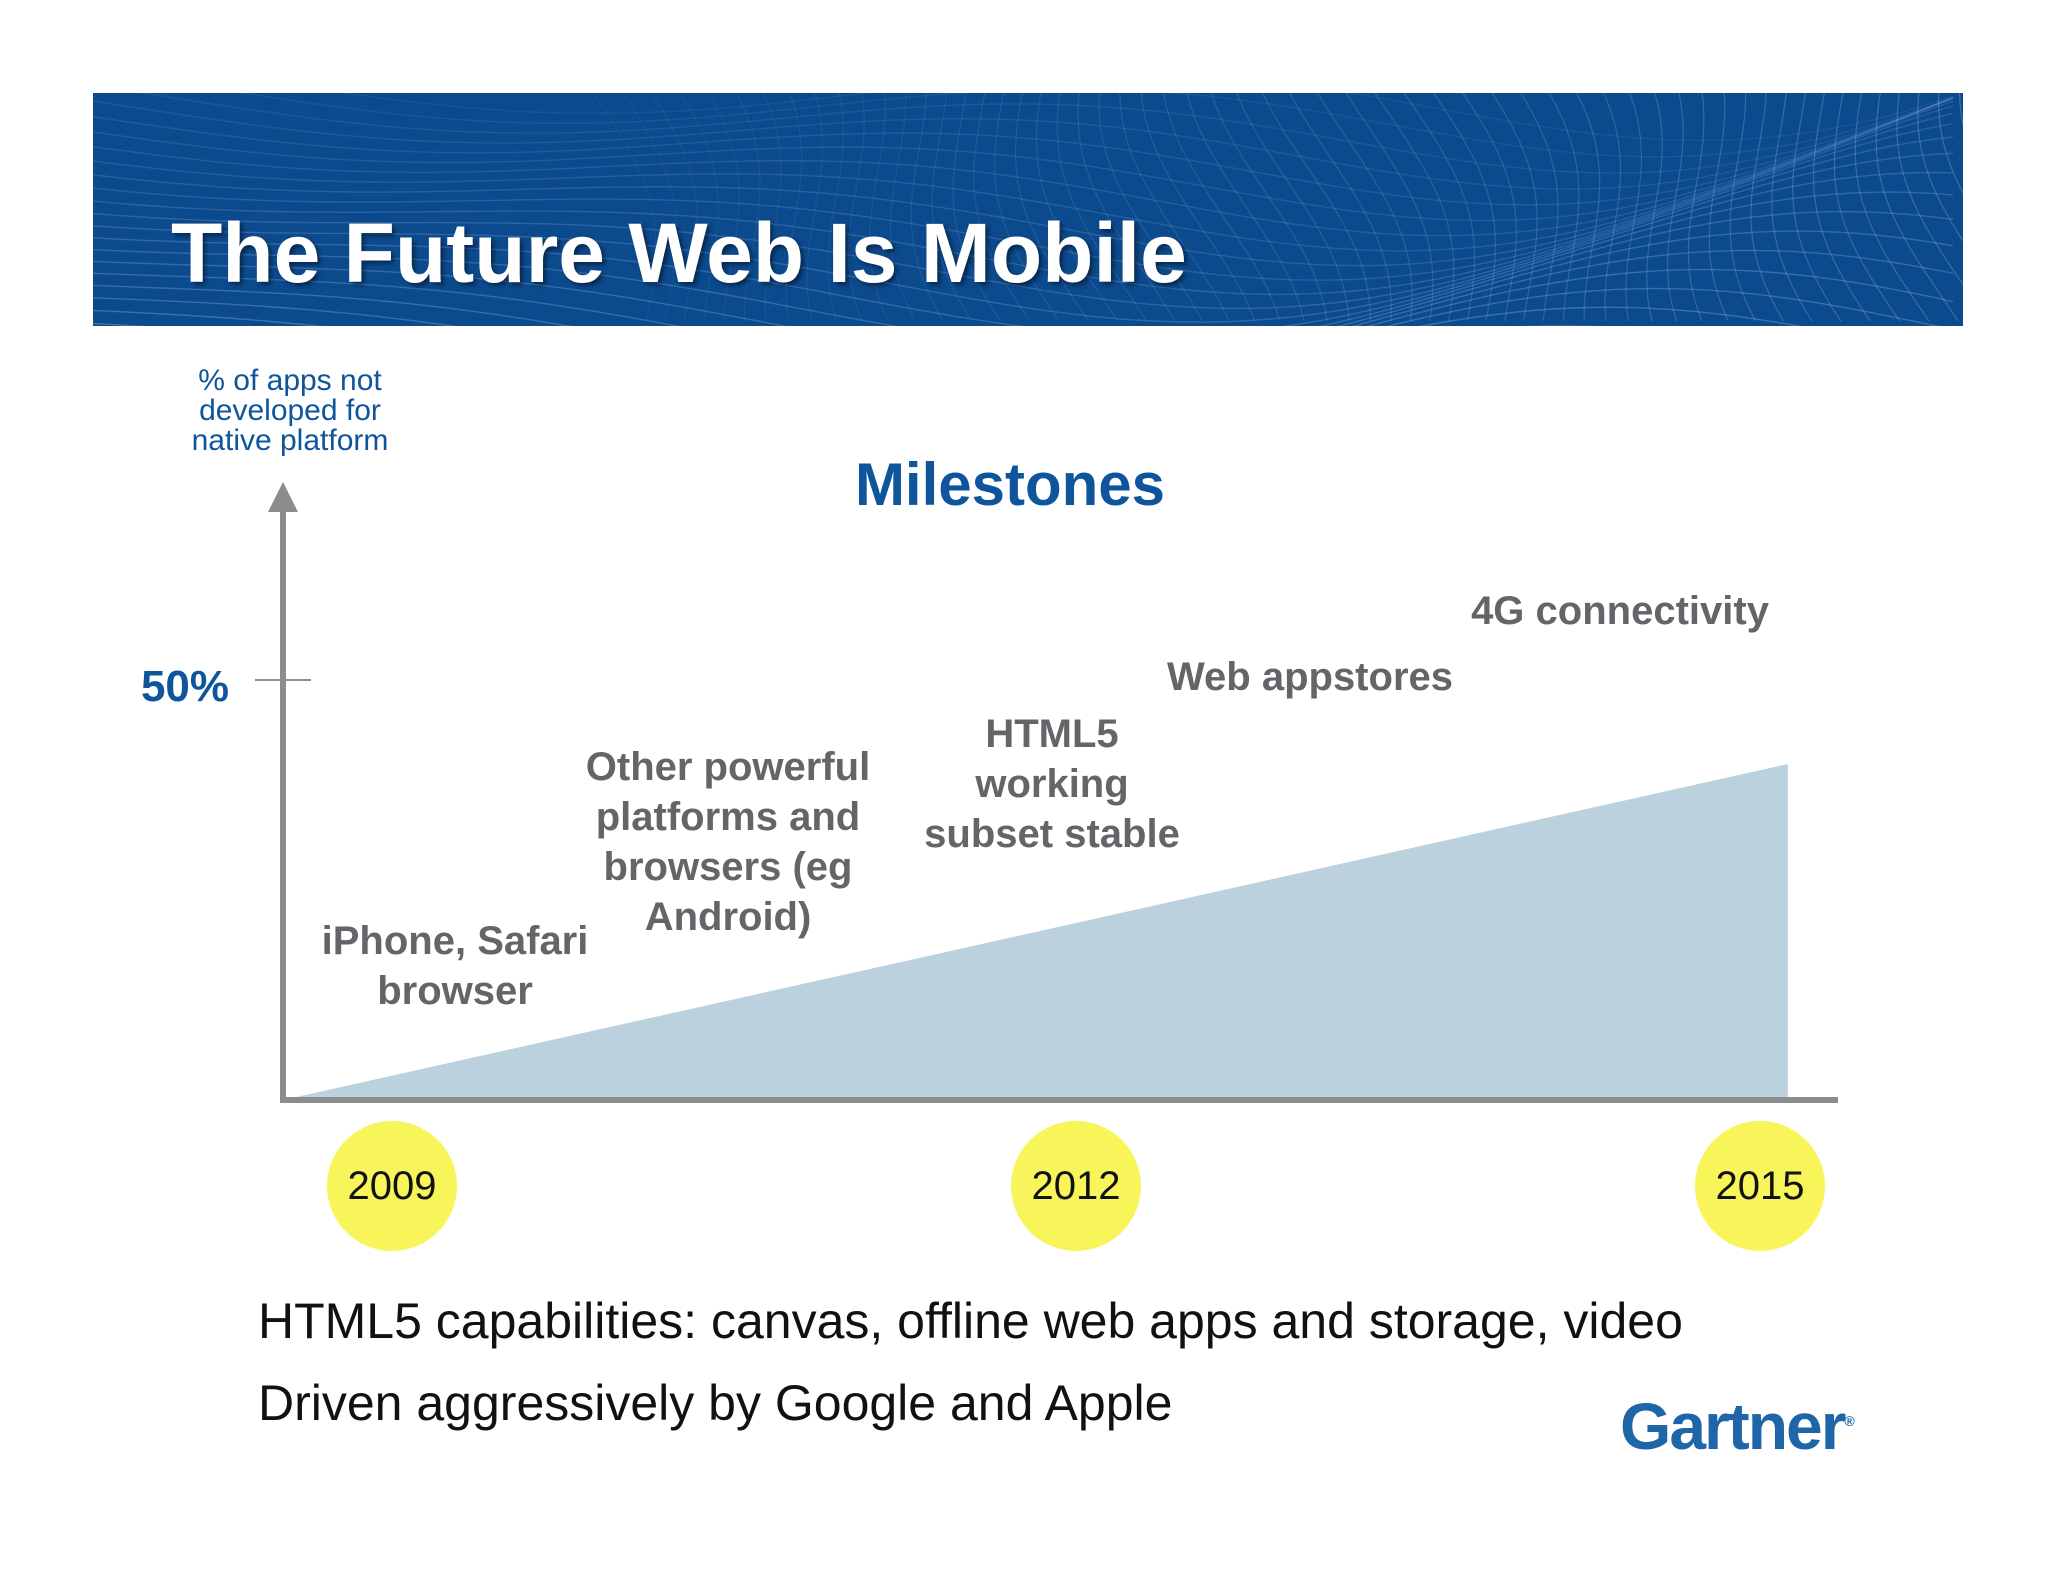 This screenshot has width=2048, height=1582. I want to click on milestone-line: working, so click(1052, 784).